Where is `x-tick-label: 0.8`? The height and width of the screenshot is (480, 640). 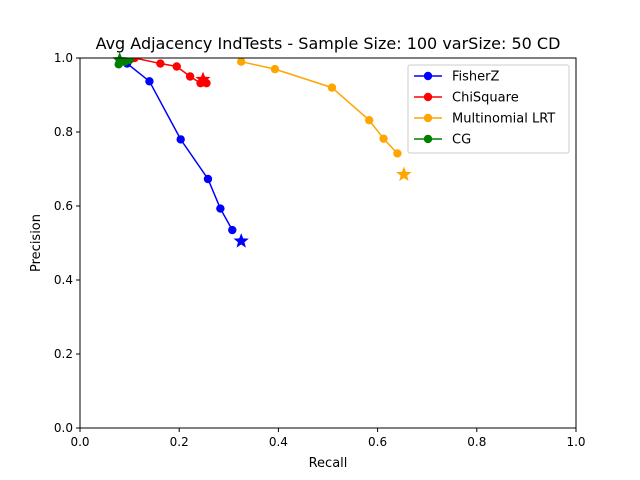 x-tick-label: 0.8 is located at coordinates (476, 442).